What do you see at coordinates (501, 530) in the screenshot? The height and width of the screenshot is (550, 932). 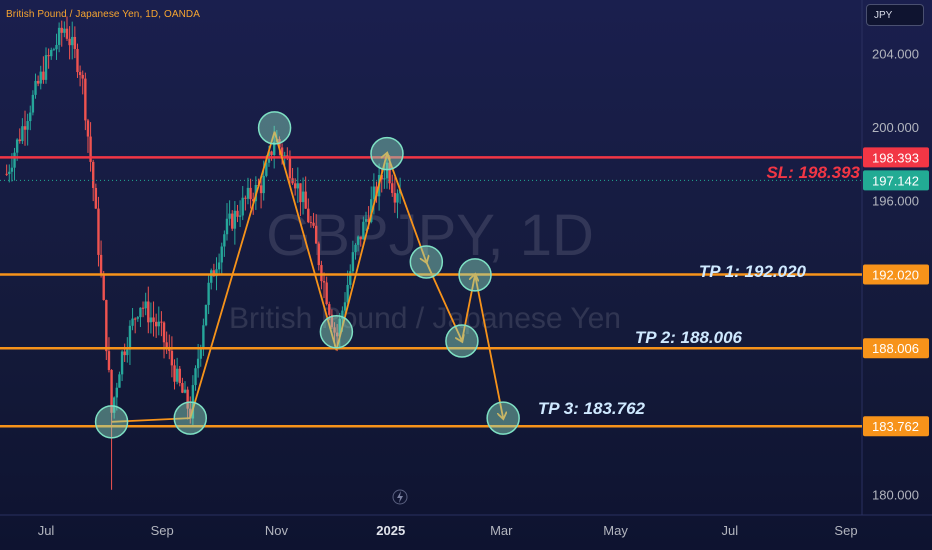 I see `x-tick-label: Mar` at bounding box center [501, 530].